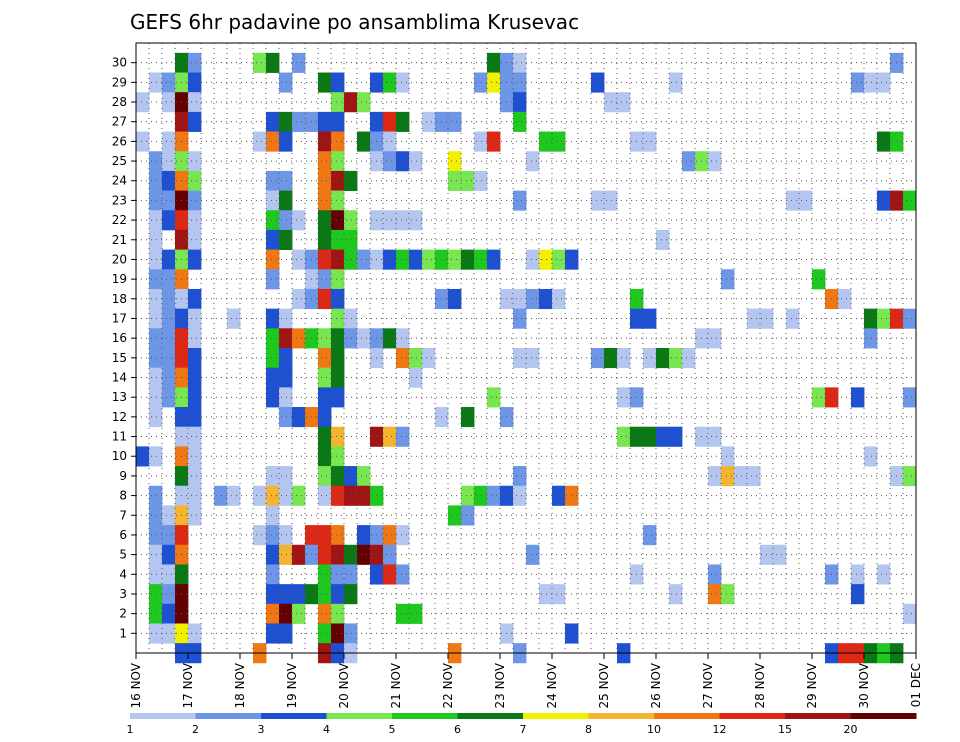 The width and height of the screenshot is (960, 742). I want to click on y-tick-label: 11, so click(119, 437).